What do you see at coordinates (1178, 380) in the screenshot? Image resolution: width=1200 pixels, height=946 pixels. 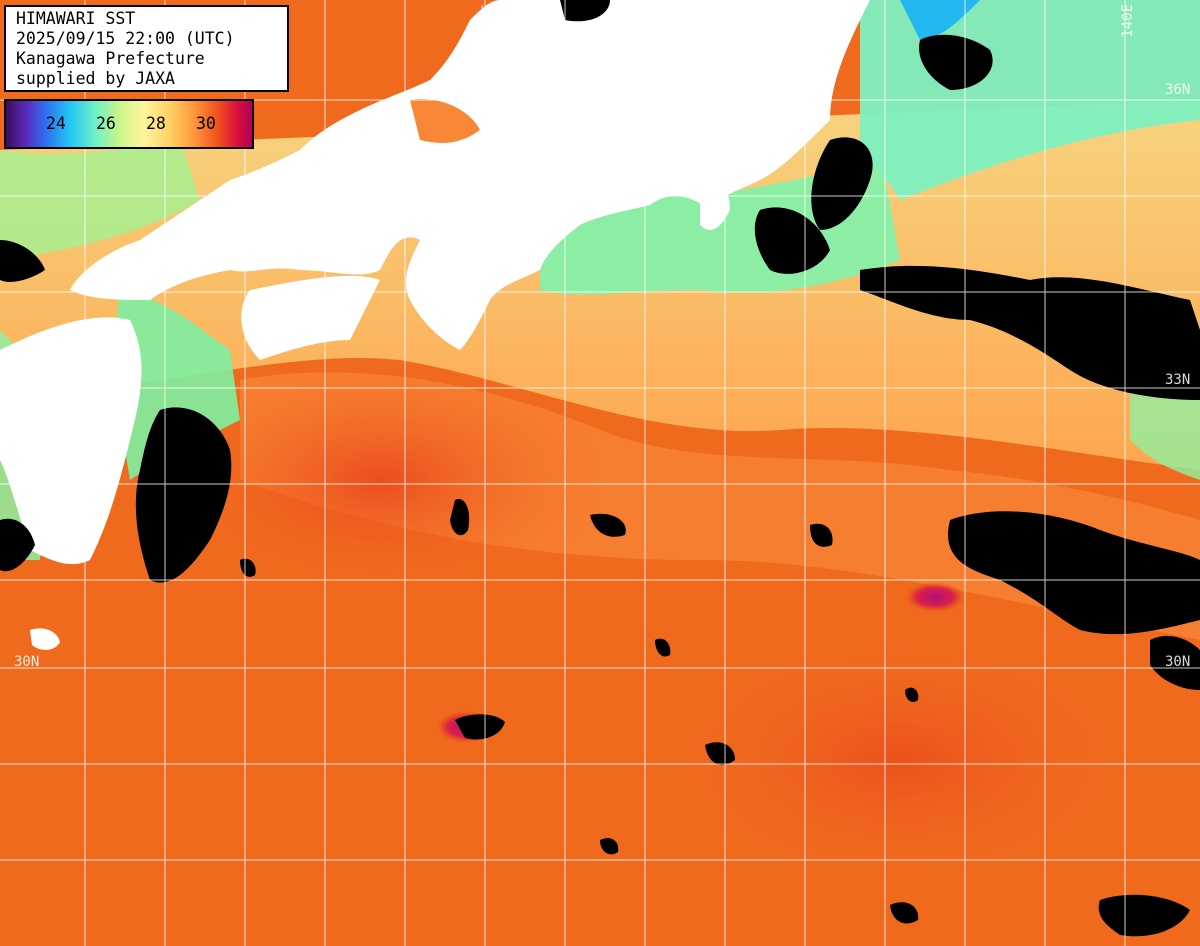 I see `lat-label-33n: 33N` at bounding box center [1178, 380].